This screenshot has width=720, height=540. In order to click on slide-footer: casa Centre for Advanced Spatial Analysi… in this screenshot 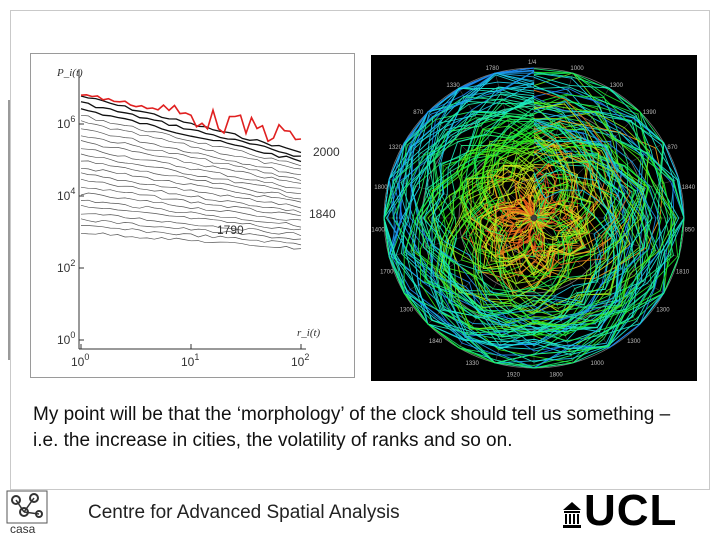, I will do `click(360, 513)`.